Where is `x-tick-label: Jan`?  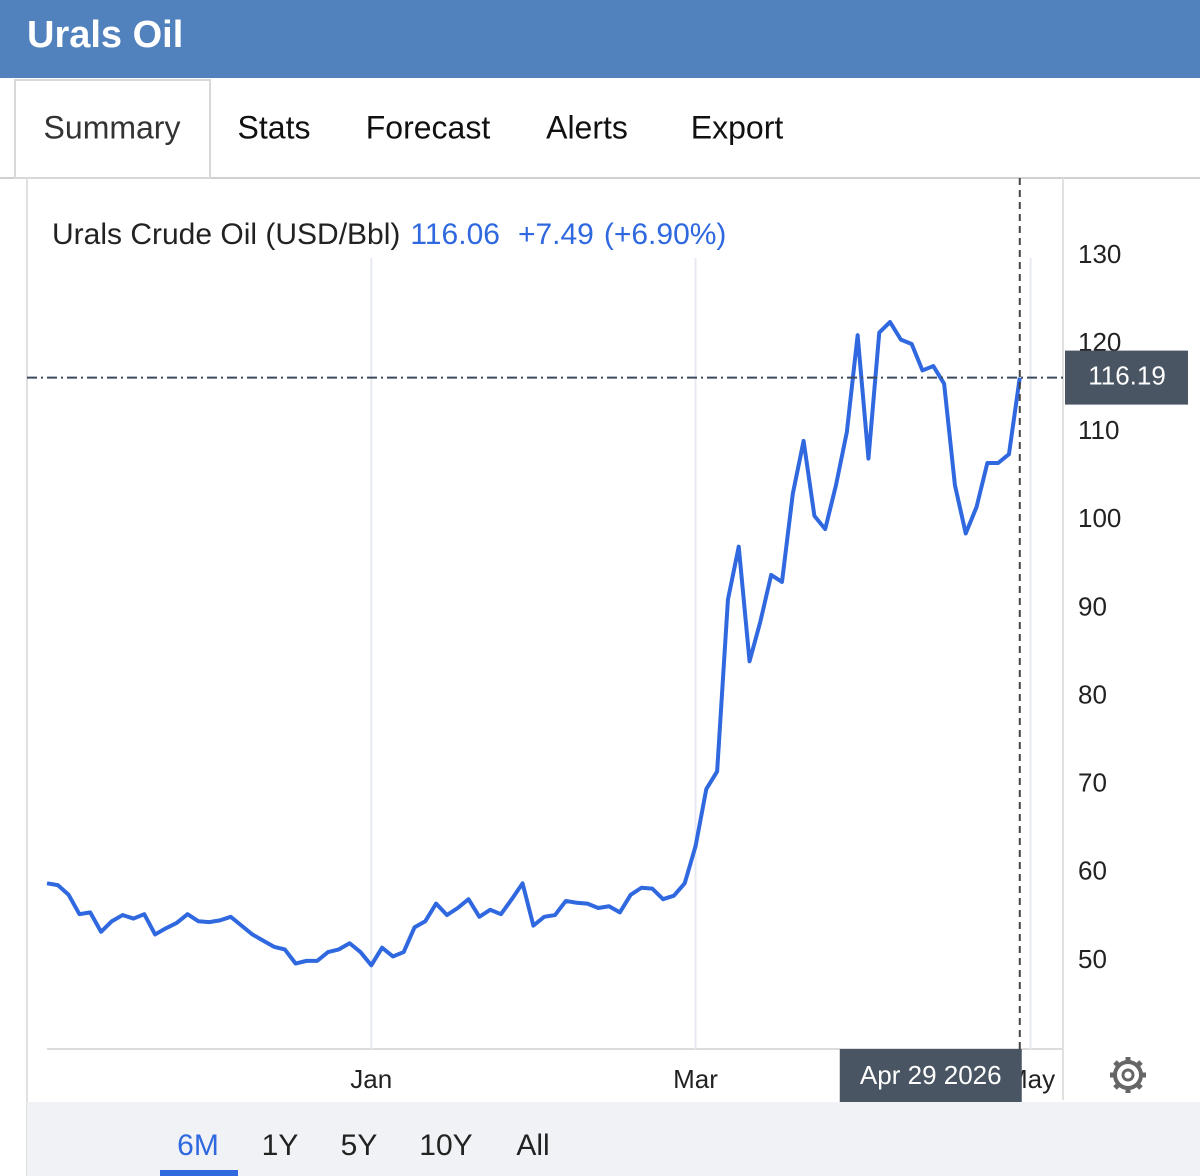
x-tick-label: Jan is located at coordinates (371, 1079).